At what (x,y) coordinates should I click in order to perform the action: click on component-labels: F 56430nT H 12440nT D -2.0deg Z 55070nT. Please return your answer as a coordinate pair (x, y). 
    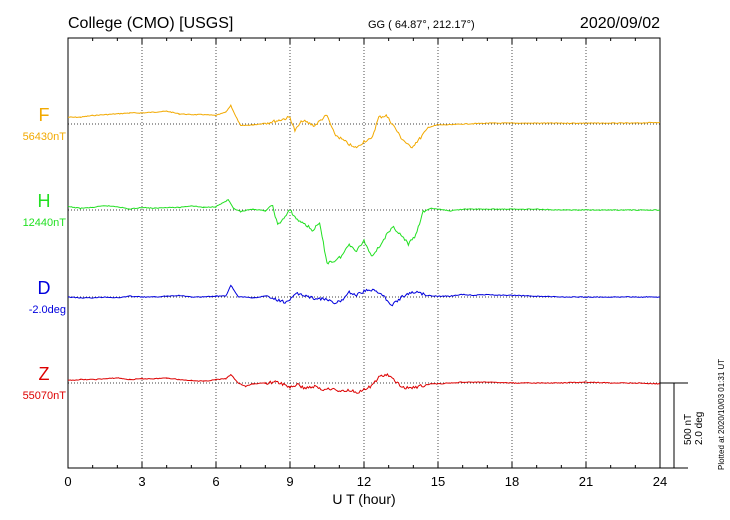
    Looking at the image, I should click on (45, 253).